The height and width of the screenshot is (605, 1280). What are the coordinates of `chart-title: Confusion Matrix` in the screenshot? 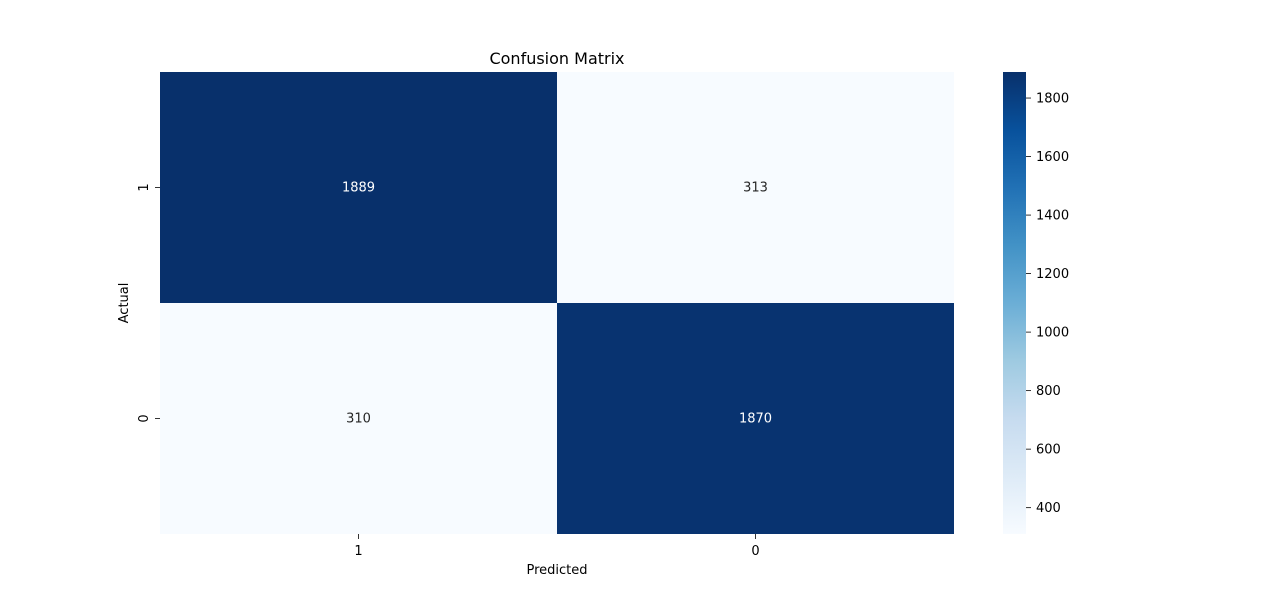 It's located at (556, 58).